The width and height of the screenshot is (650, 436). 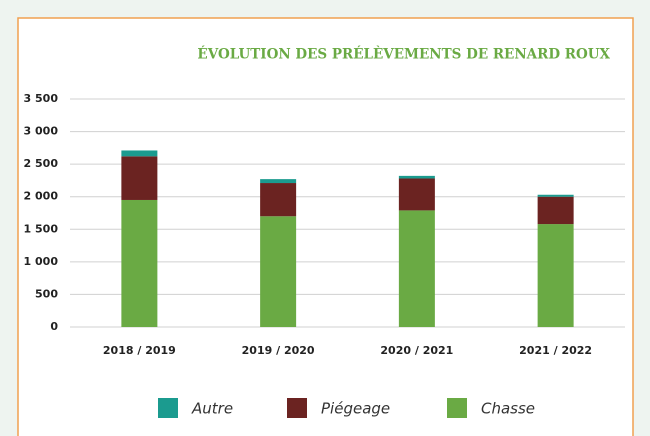 What do you see at coordinates (41, 228) in the screenshot?
I see `y-tick-label: 1 500` at bounding box center [41, 228].